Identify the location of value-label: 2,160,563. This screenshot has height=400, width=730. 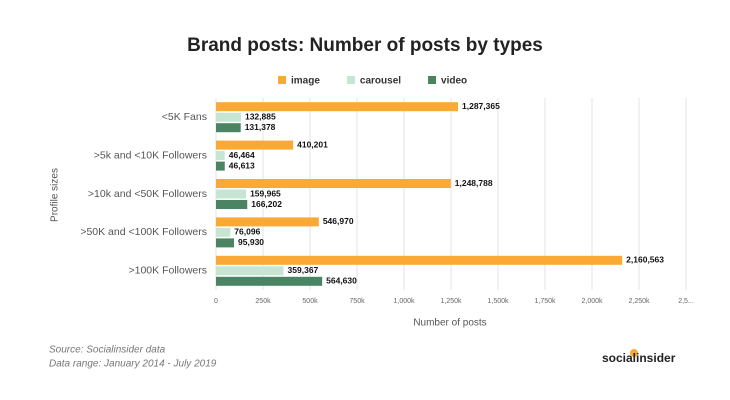
(645, 260).